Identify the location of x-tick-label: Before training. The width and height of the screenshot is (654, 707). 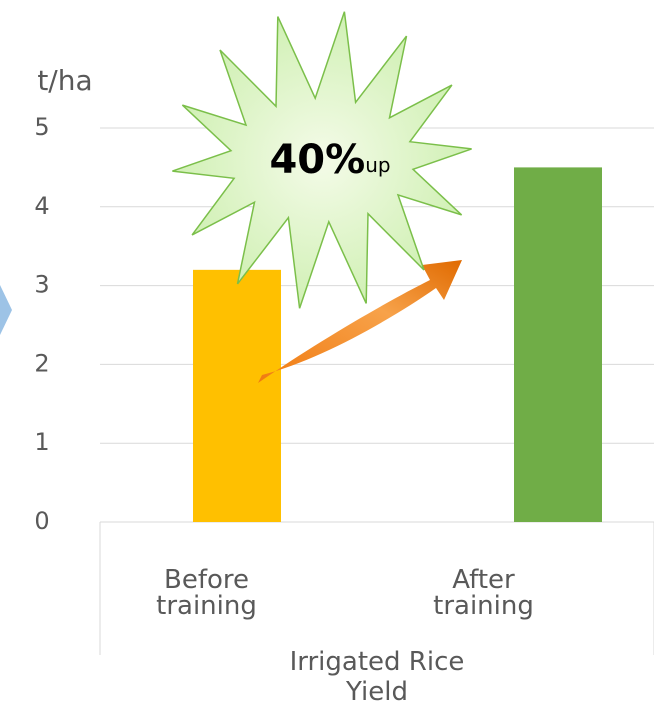
(206, 593).